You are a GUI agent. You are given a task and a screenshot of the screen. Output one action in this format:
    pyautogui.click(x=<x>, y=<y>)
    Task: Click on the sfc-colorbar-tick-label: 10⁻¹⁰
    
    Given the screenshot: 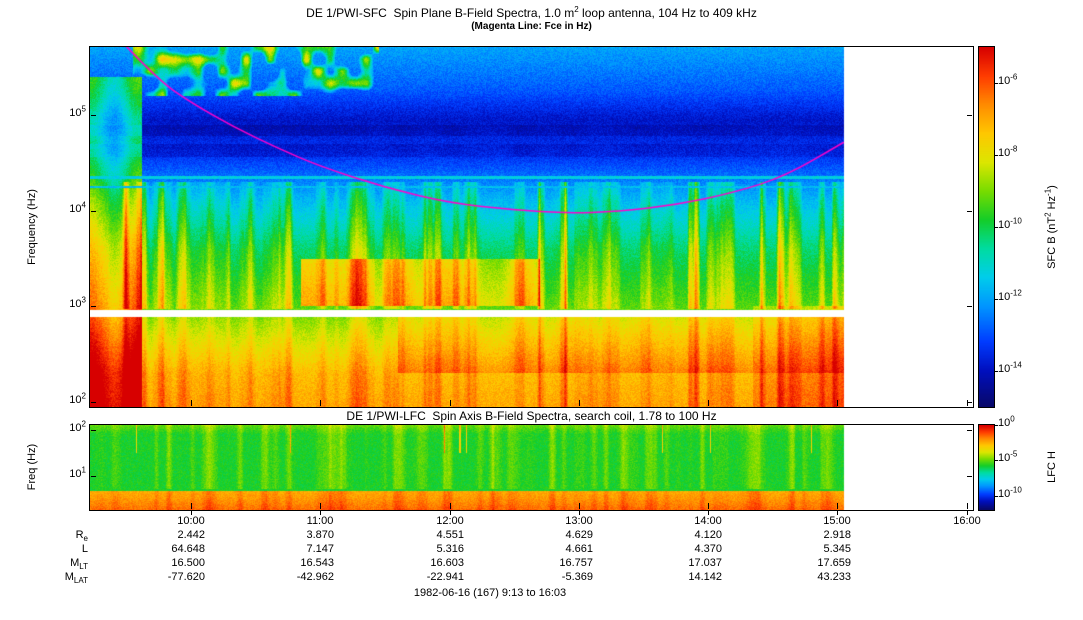 What is the action you would take?
    pyautogui.click(x=1010, y=223)
    